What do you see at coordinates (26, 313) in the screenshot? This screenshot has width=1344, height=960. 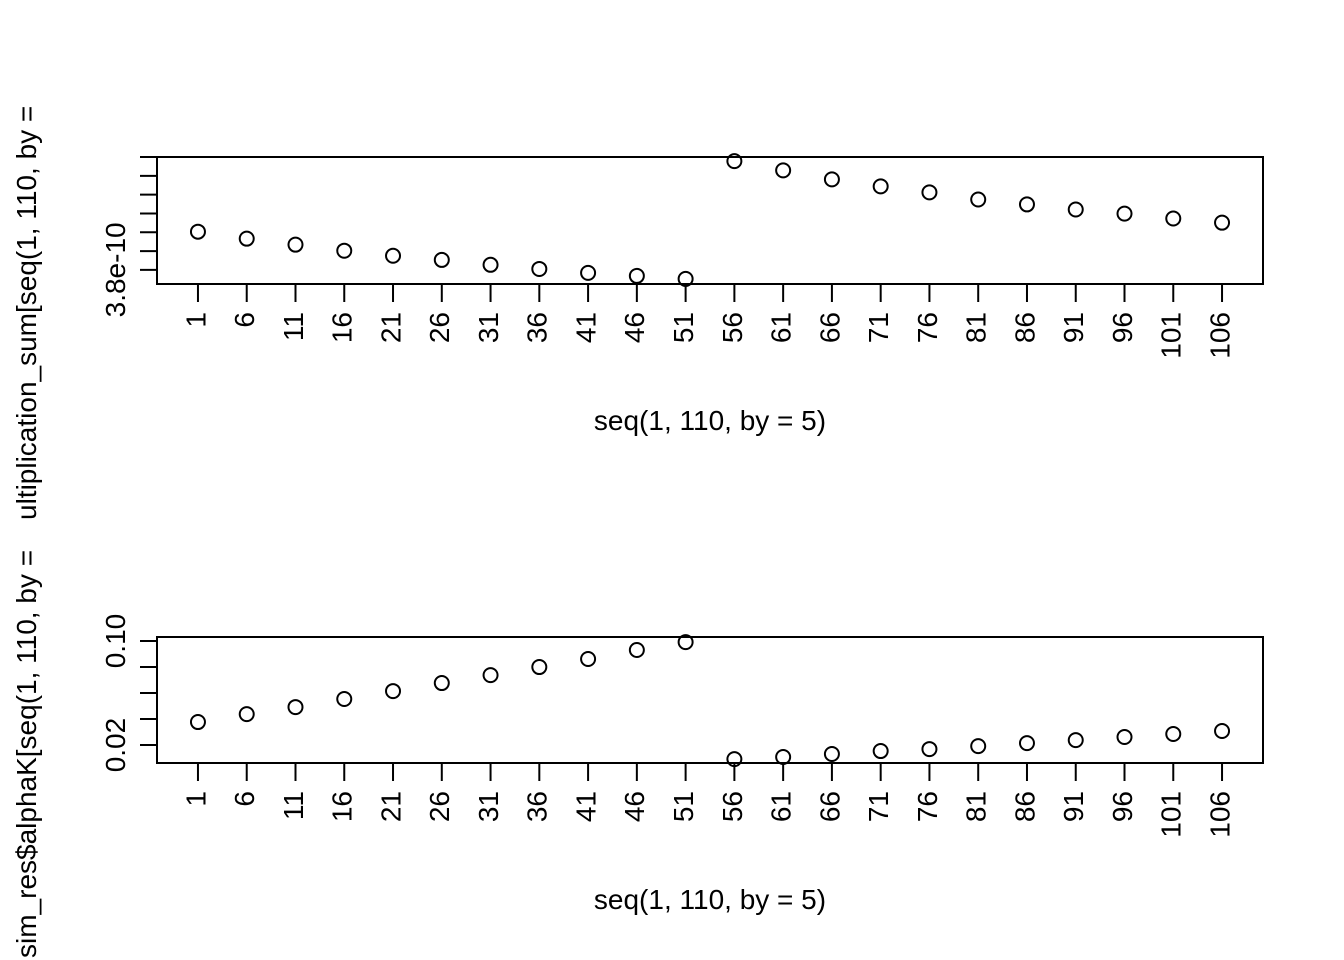 I see `y-axis-label: ultiplication_sum[seq(1, 110, by =` at bounding box center [26, 313].